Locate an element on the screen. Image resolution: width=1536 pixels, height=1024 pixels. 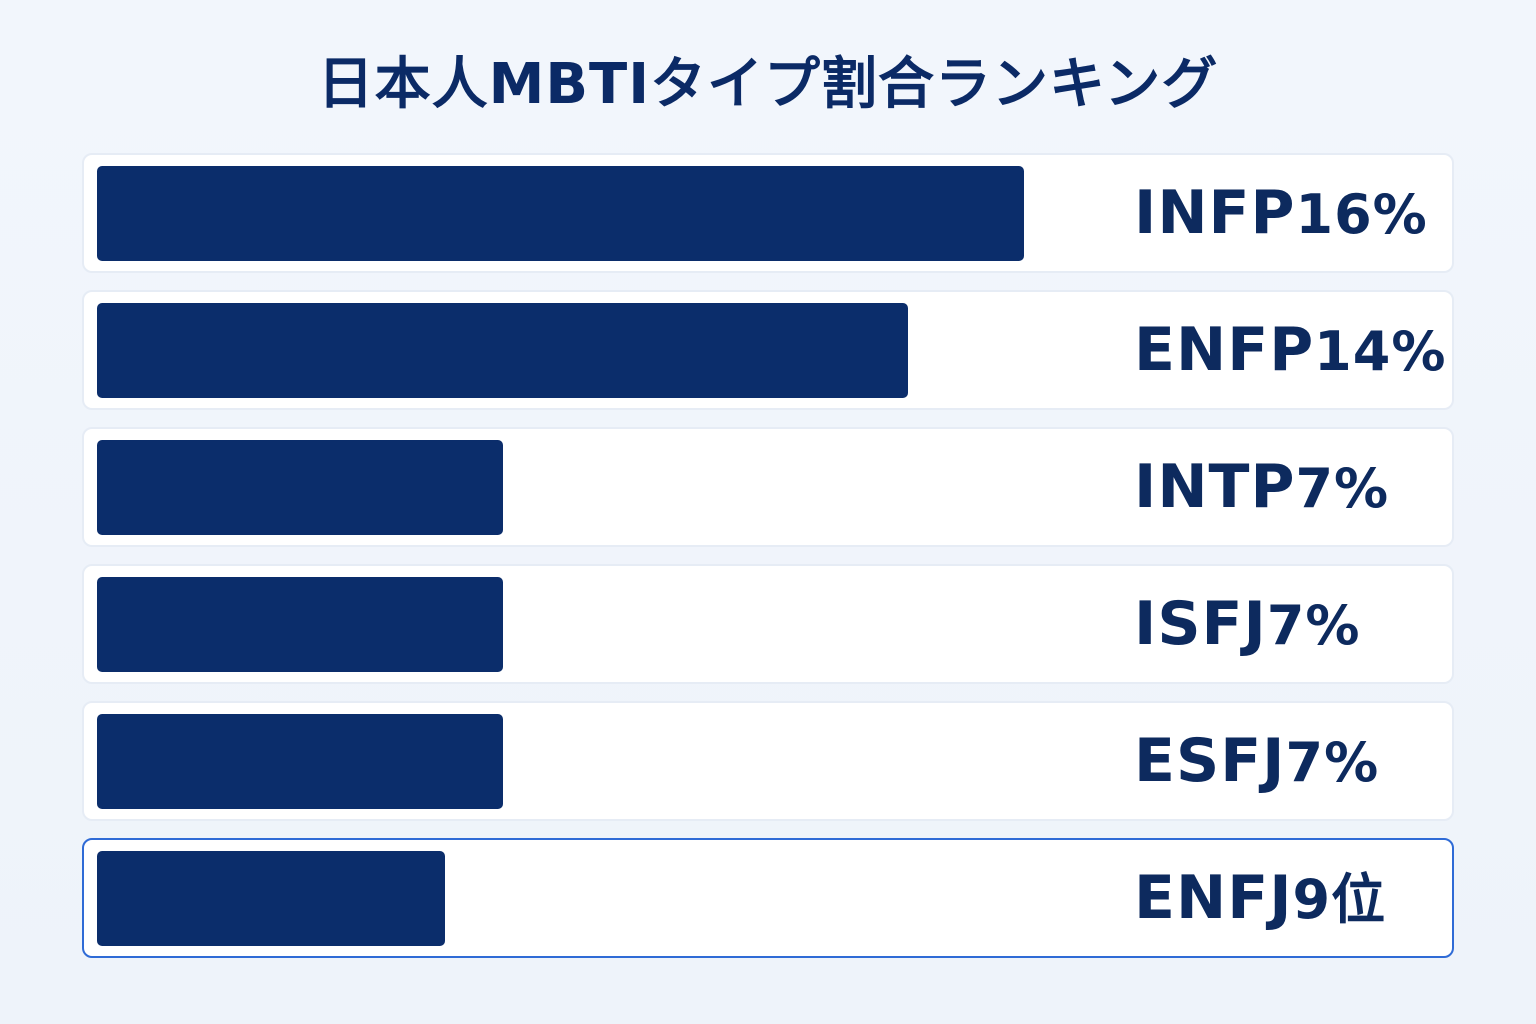
bar-esfj is located at coordinates (300, 761).